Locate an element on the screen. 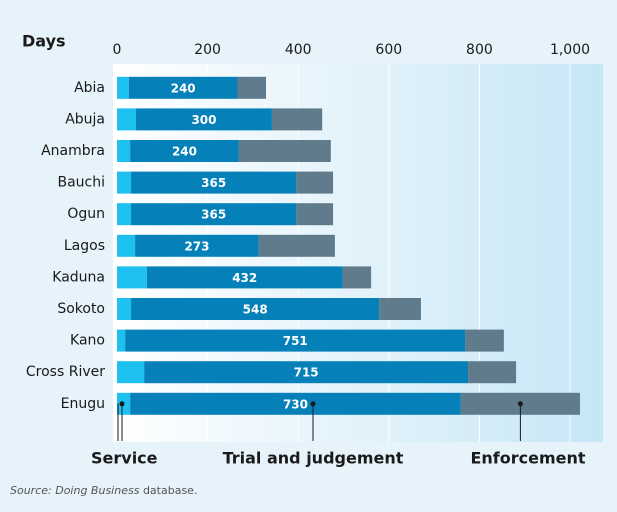 The image size is (617, 512). y-tick-label: Bauchi is located at coordinates (81, 183).